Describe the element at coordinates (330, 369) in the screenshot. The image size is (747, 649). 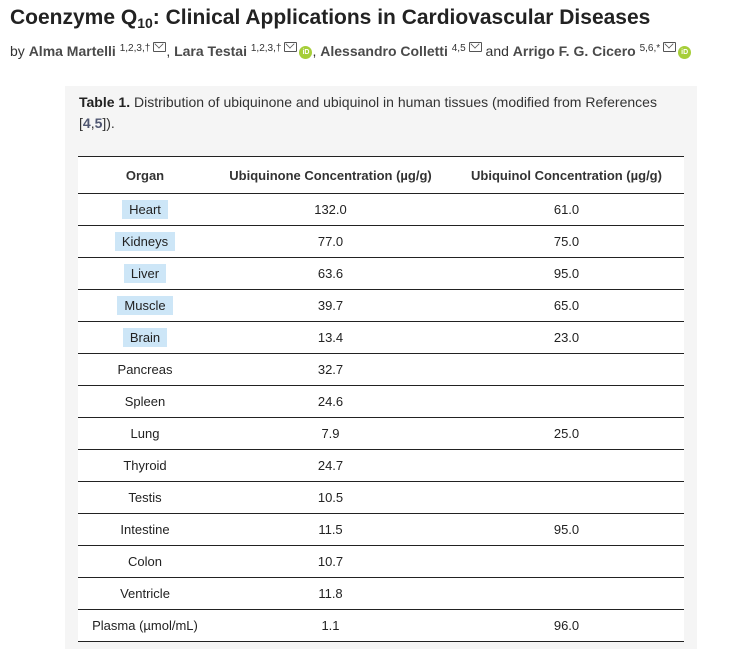
I see `cell-ubiquinone: 32.7` at that location.